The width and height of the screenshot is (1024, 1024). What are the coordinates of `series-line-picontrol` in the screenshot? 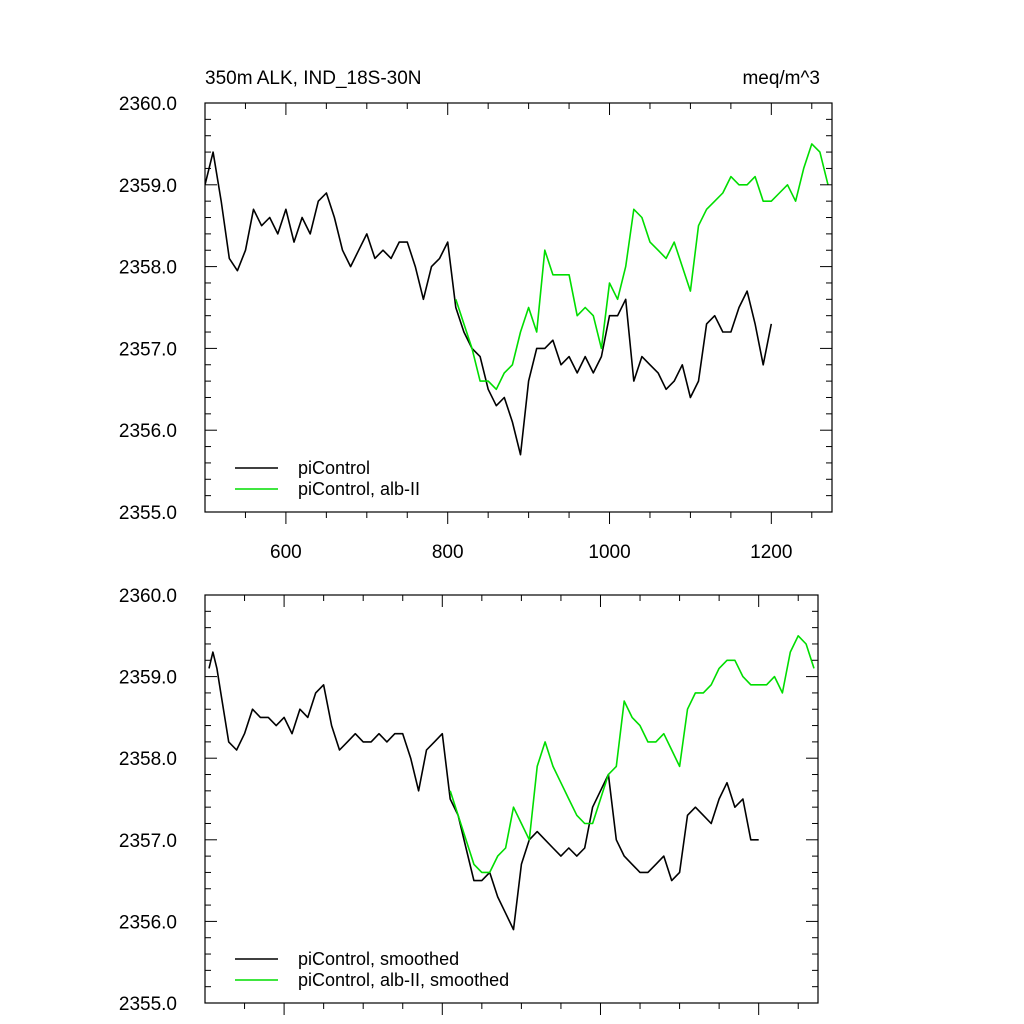 It's located at (483, 791).